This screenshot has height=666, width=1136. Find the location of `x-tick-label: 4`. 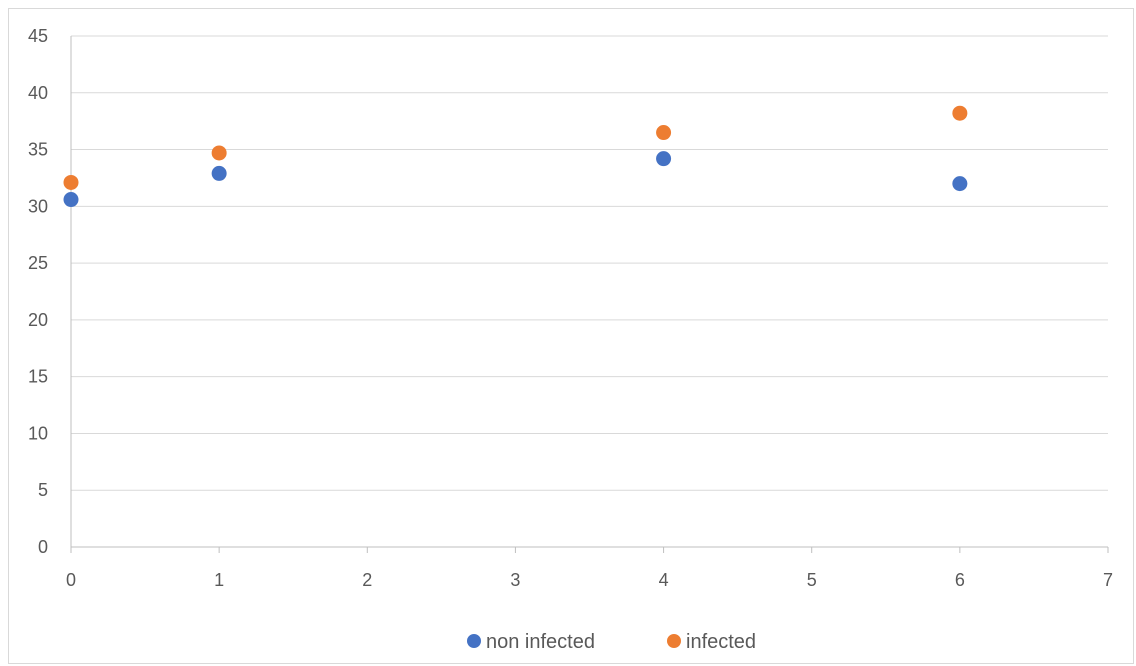

x-tick-label: 4 is located at coordinates (664, 580).